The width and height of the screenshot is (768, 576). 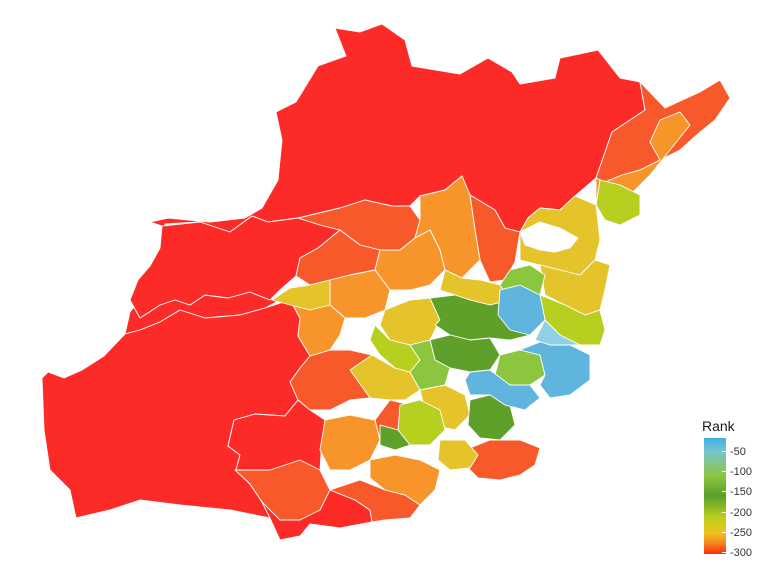 I want to click on legend-tick-label: -300, so click(x=741, y=553).